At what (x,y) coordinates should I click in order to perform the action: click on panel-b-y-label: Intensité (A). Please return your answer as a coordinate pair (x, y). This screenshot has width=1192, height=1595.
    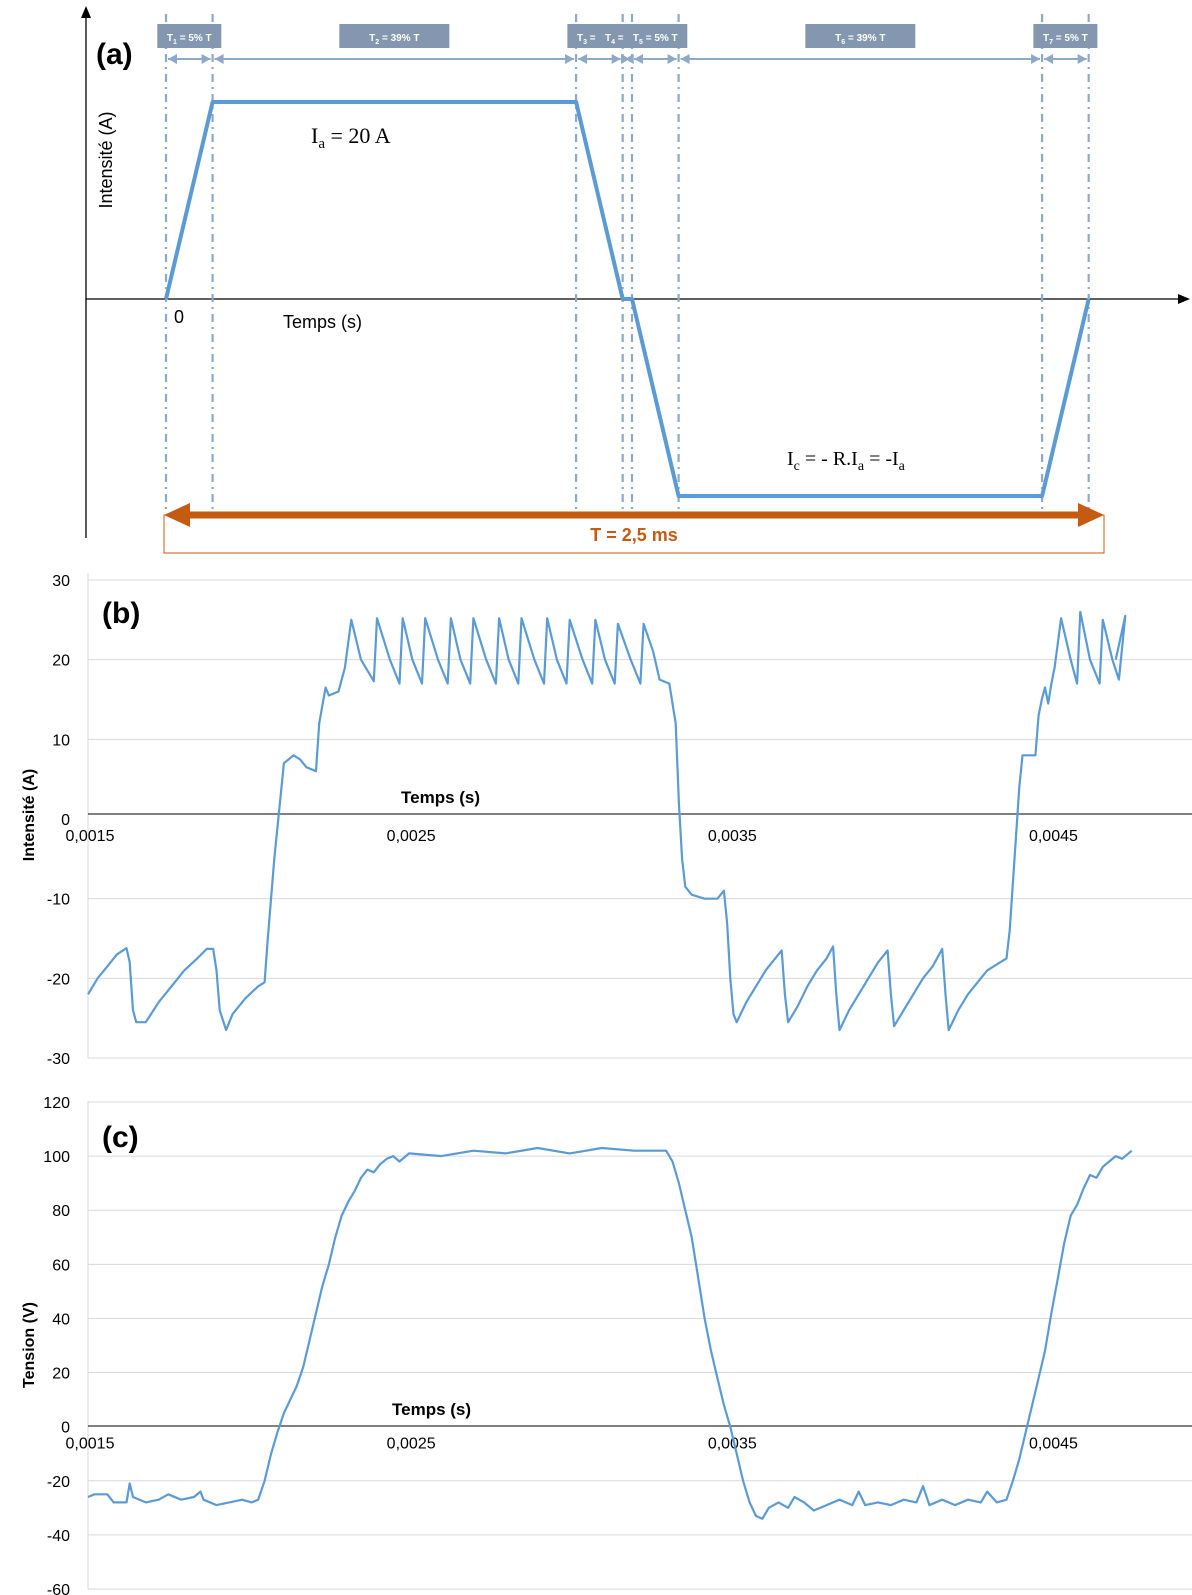
    Looking at the image, I should click on (29, 815).